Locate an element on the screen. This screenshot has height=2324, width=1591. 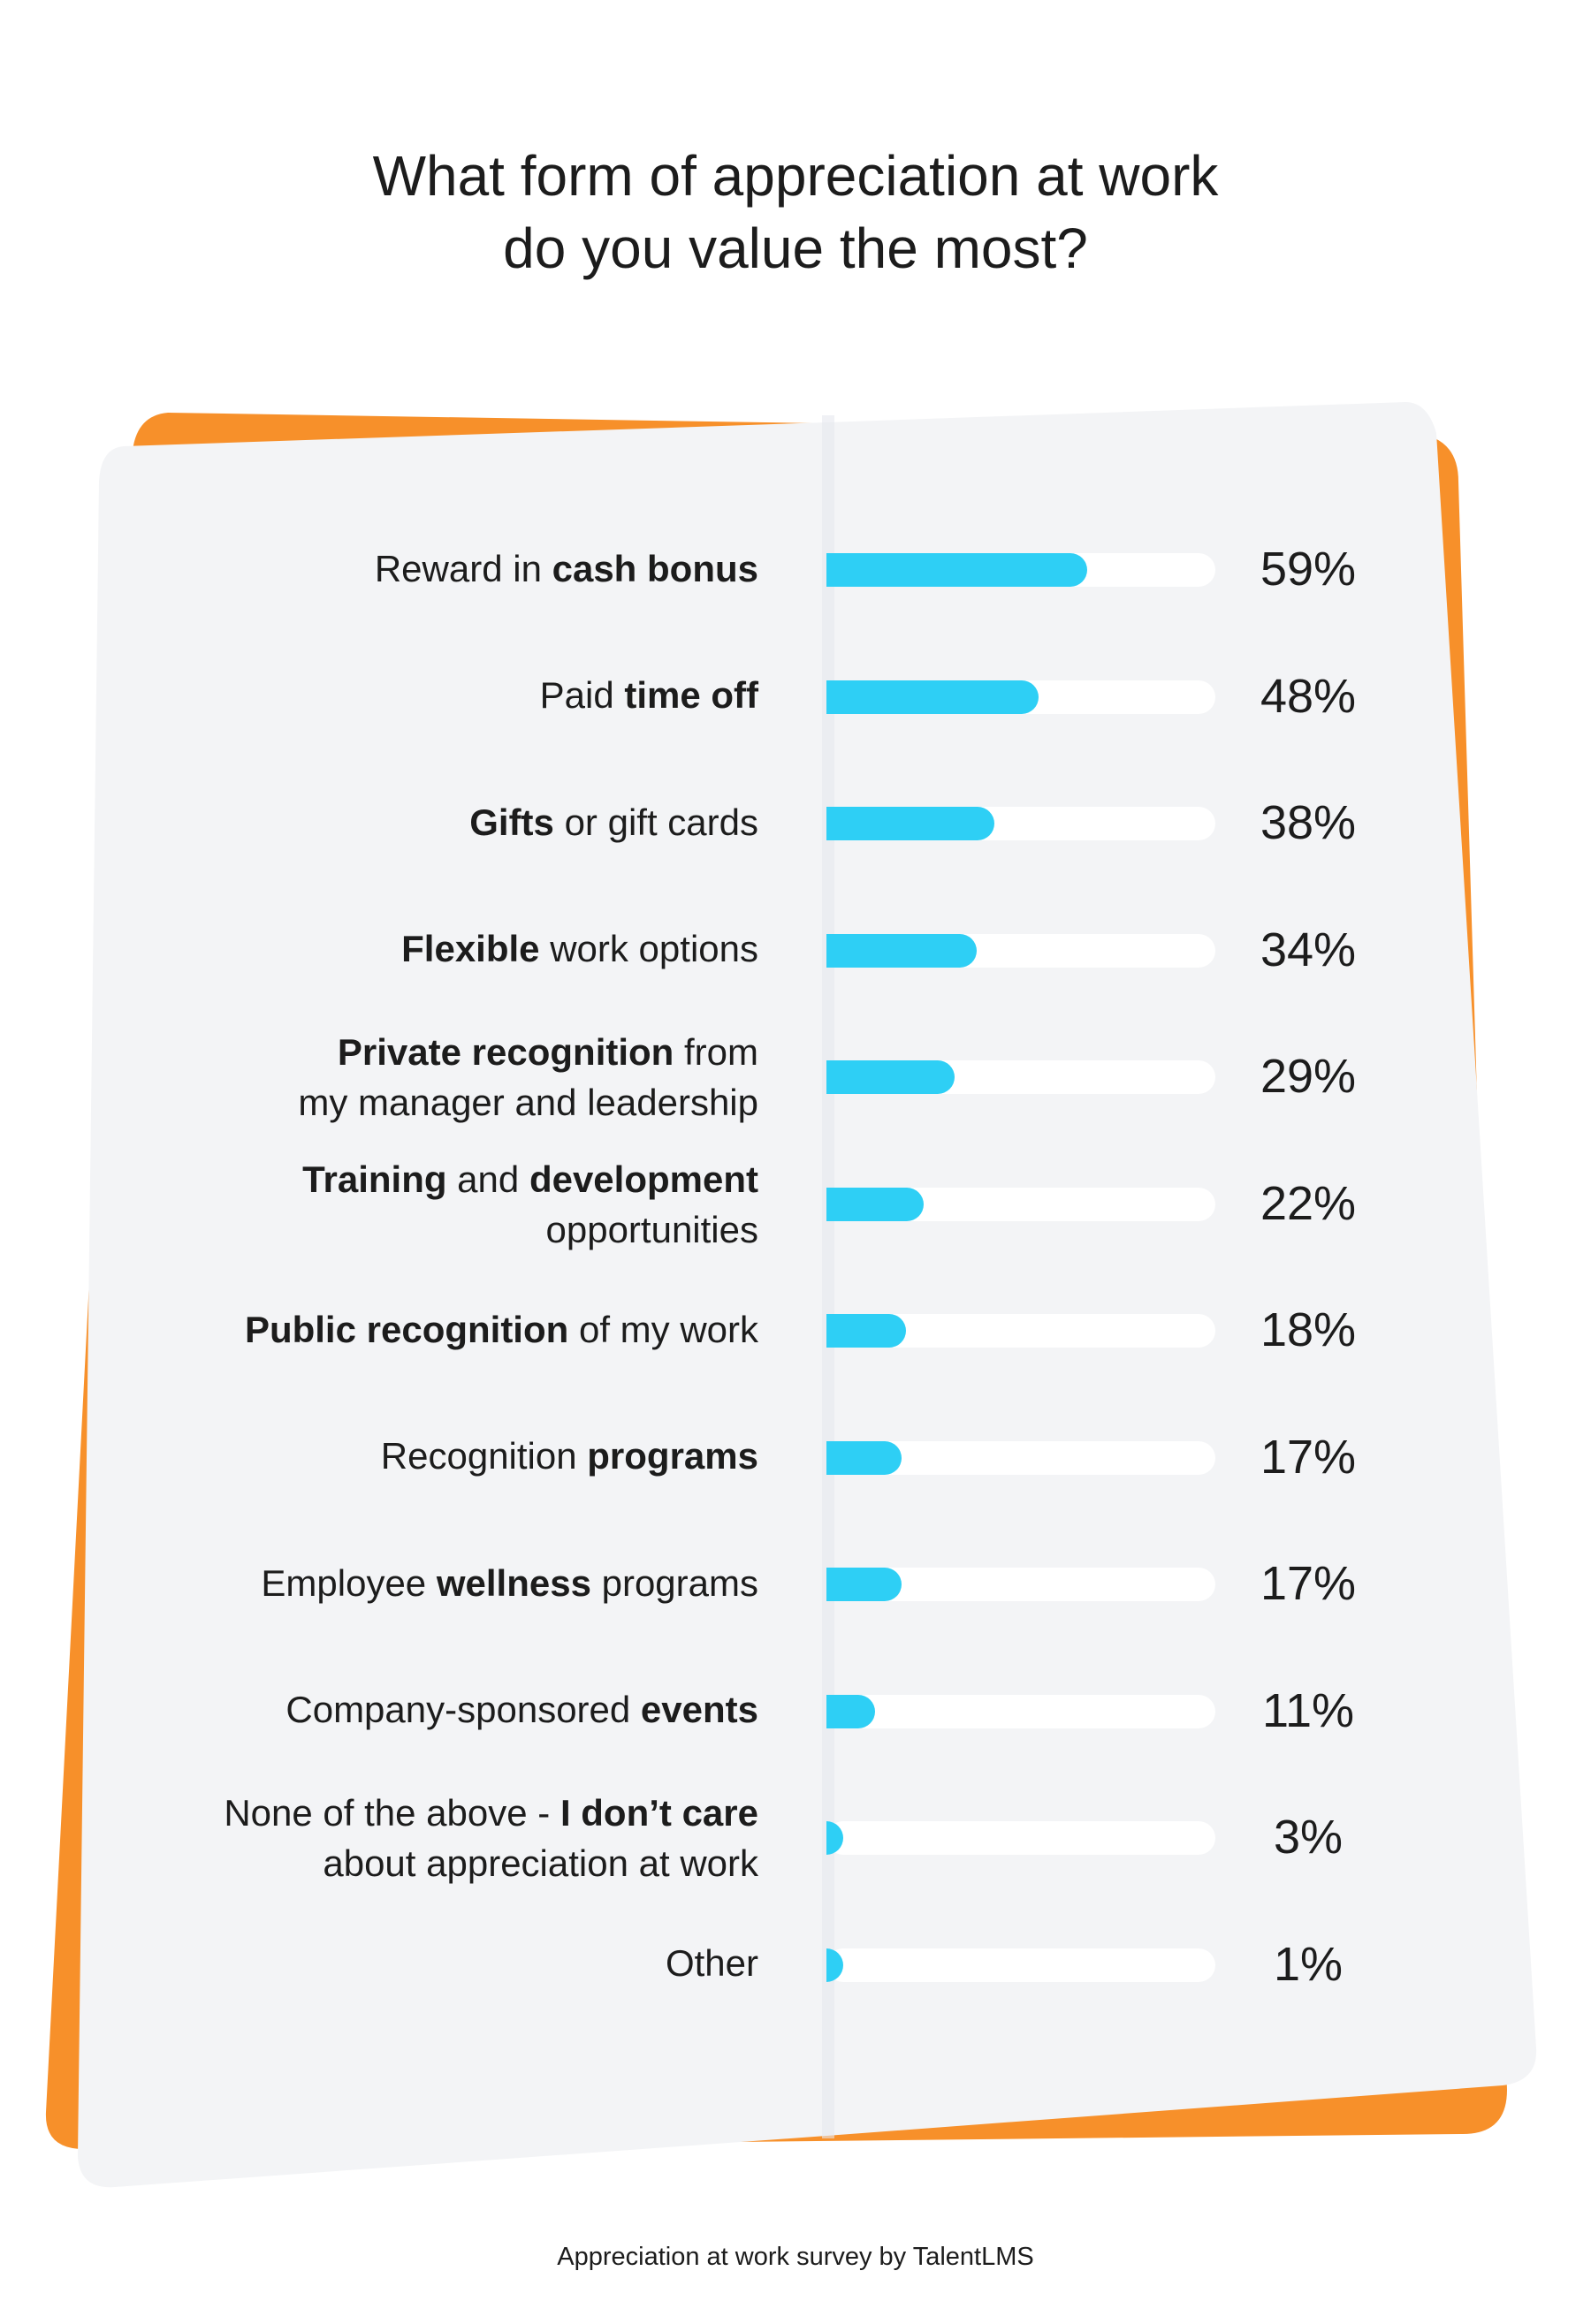
category-label: Recognition programs is located at coordinates (569, 1456).